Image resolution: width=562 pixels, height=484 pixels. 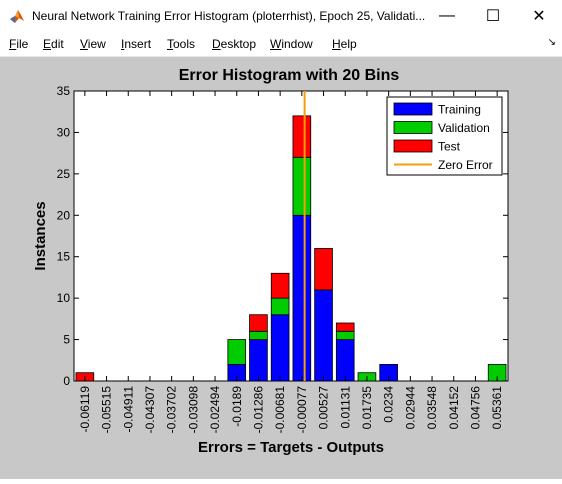 I want to click on legend-label-training: Training, so click(x=459, y=110).